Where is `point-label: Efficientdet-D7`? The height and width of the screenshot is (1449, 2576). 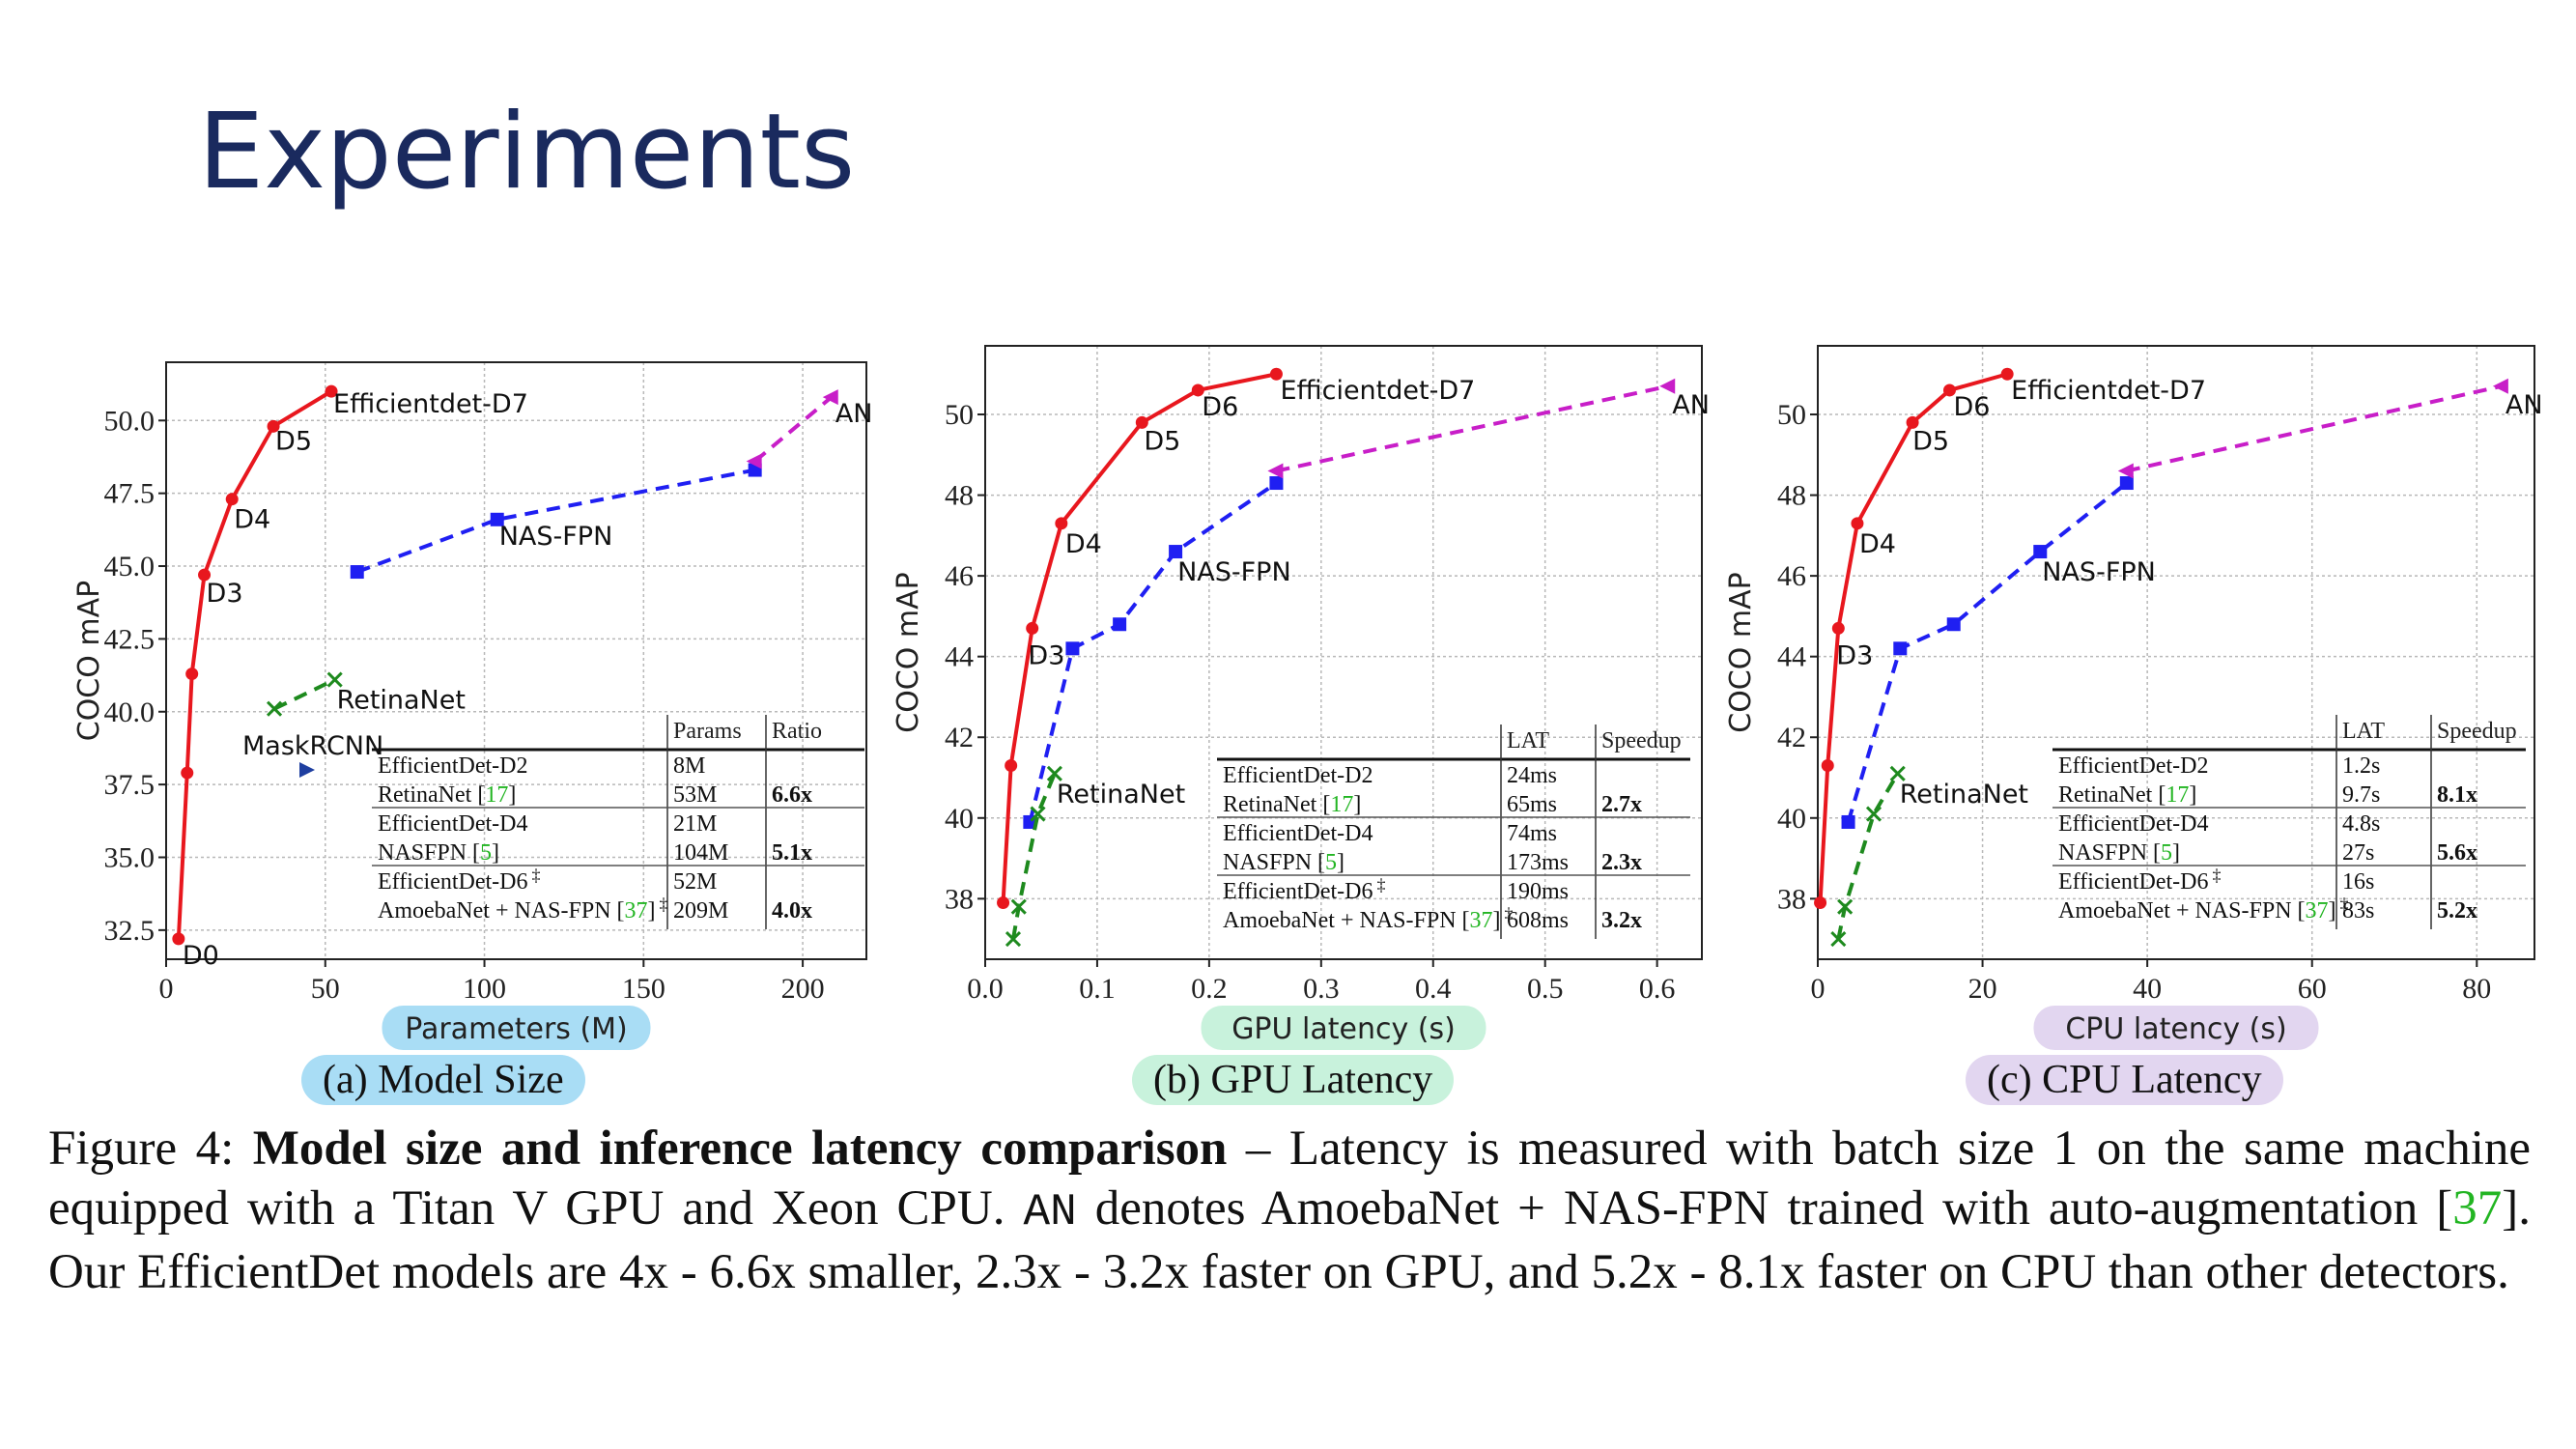
point-label: Efficientdet-D7 is located at coordinates (2108, 391).